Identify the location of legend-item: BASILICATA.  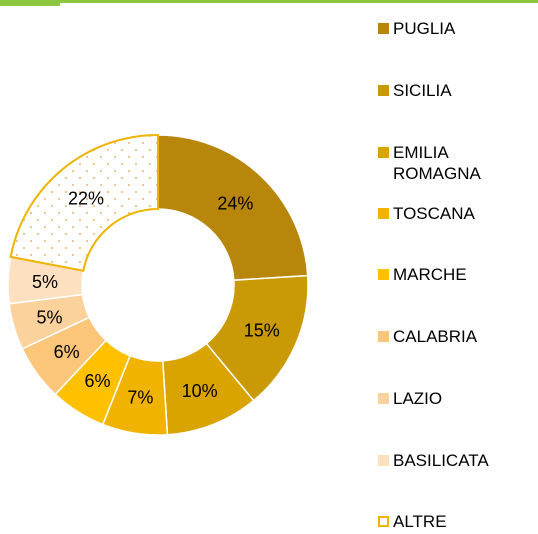
(458, 460).